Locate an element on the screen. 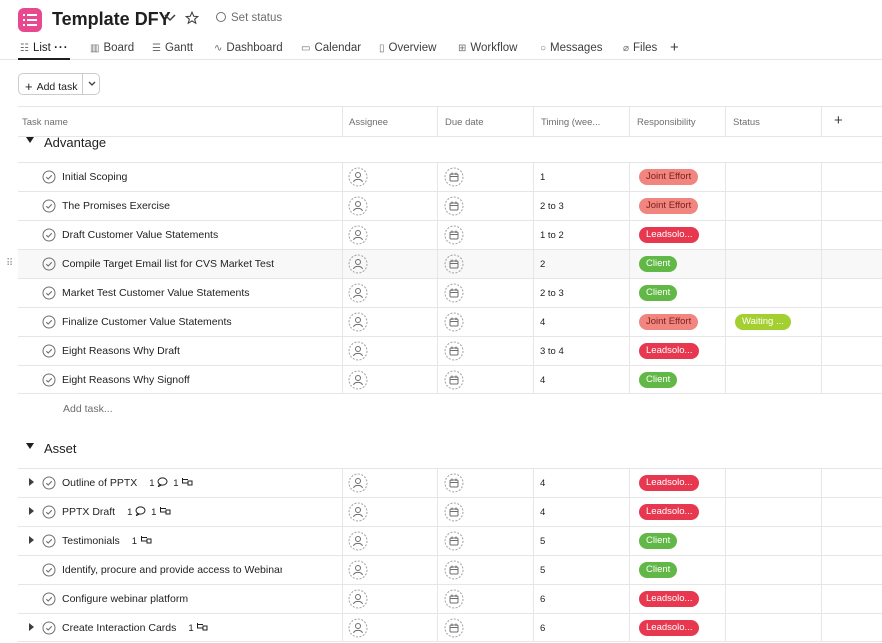 The height and width of the screenshot is (643, 882). project-title: Template DFY is located at coordinates (111, 19).